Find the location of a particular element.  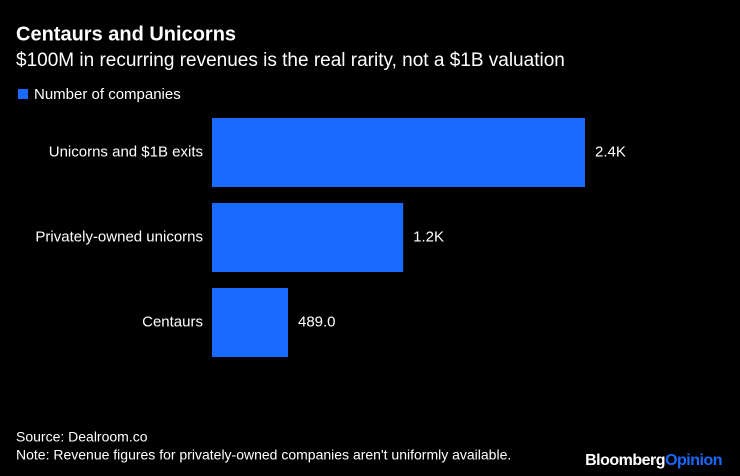

brand-name: Bloomberg is located at coordinates (625, 460).